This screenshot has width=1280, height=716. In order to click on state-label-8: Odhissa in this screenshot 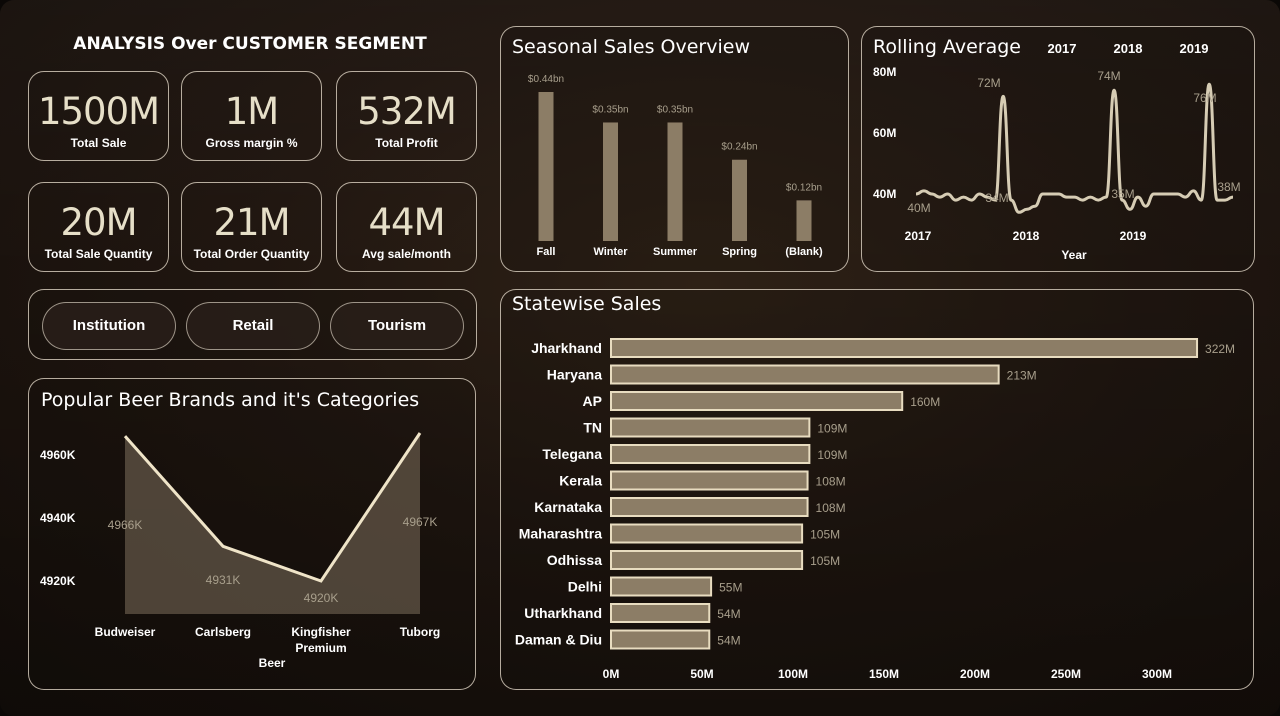, I will do `click(574, 560)`.